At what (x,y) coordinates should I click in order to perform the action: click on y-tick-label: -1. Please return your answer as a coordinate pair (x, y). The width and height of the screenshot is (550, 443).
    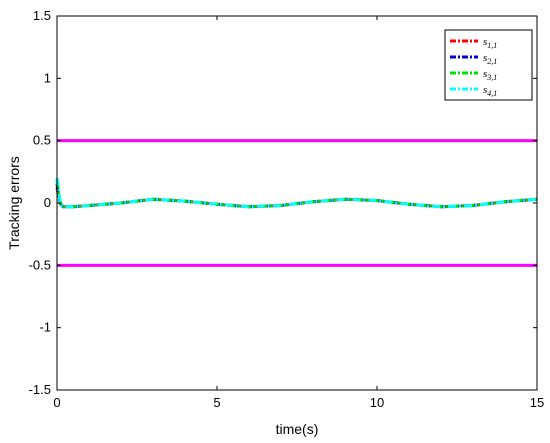
    Looking at the image, I should click on (45, 327).